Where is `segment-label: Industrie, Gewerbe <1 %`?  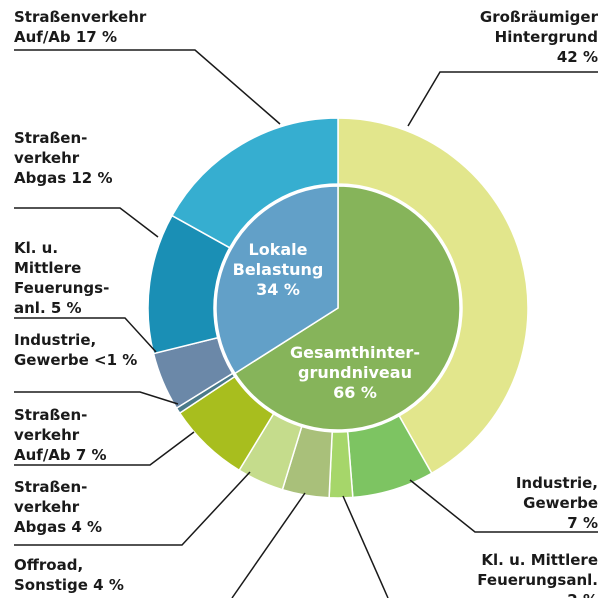
segment-label: Industrie, Gewerbe <1 % is located at coordinates (75, 350).